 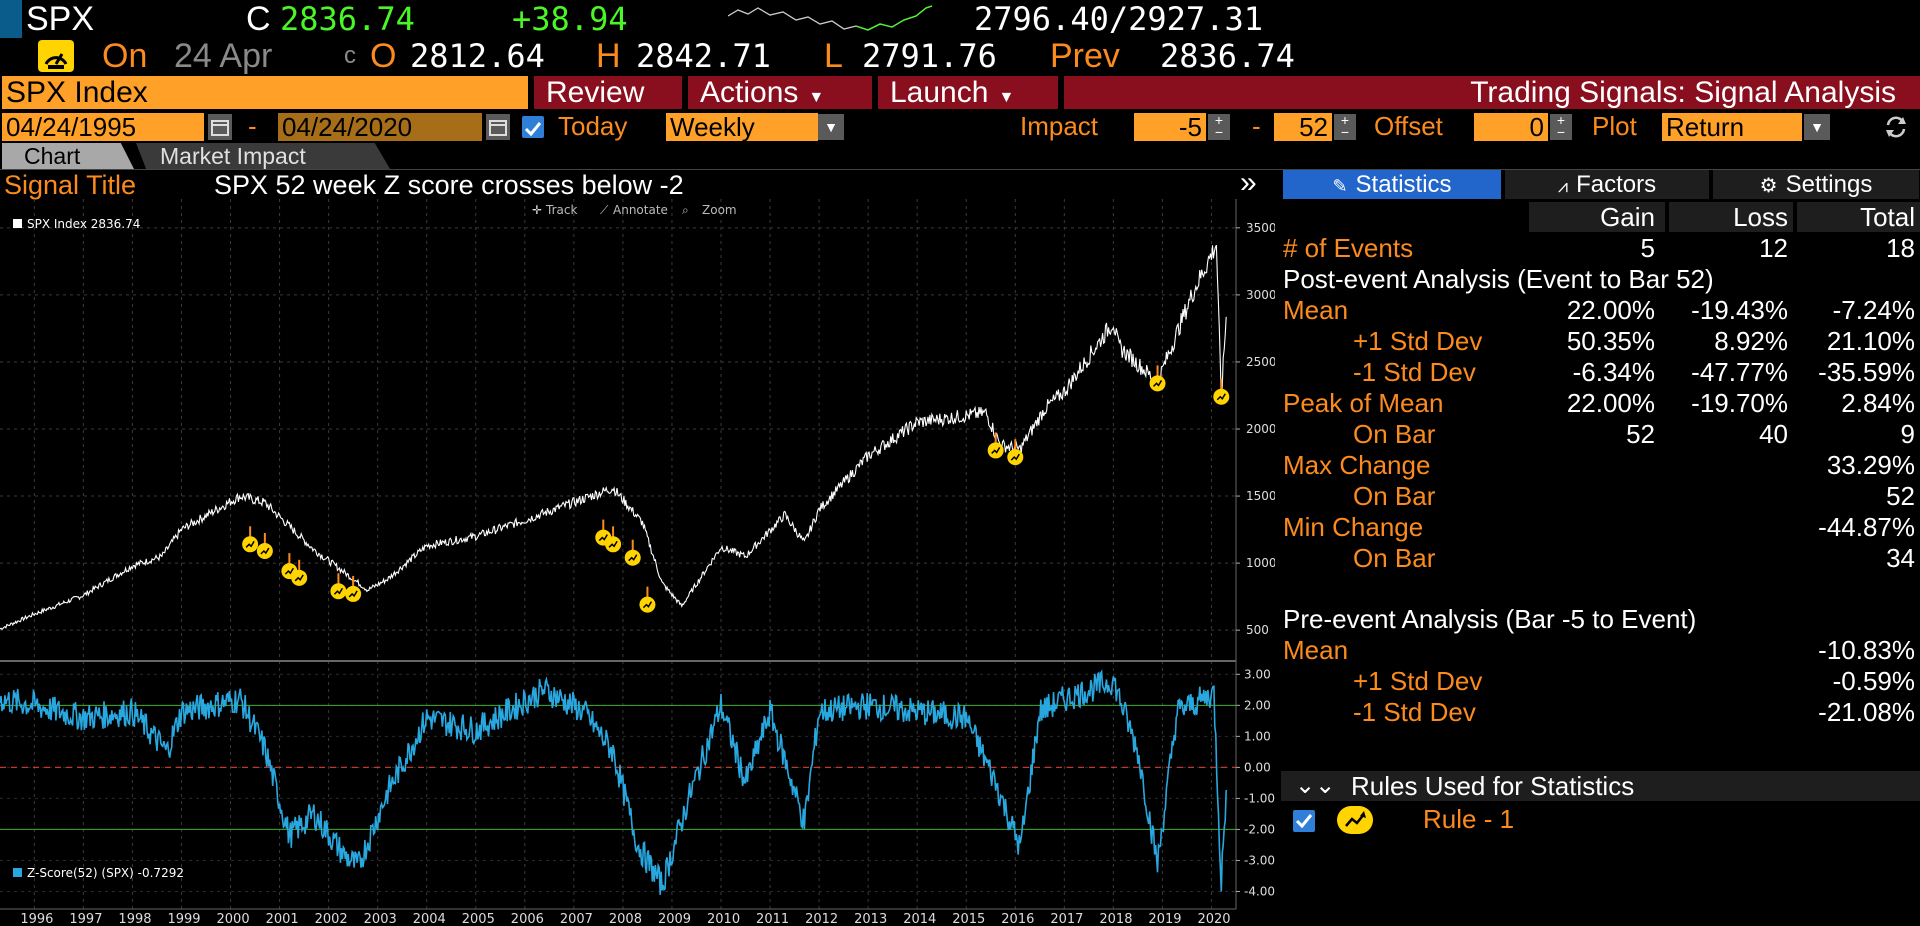 I want to click on total-value: -21.08%, so click(x=1866, y=712).